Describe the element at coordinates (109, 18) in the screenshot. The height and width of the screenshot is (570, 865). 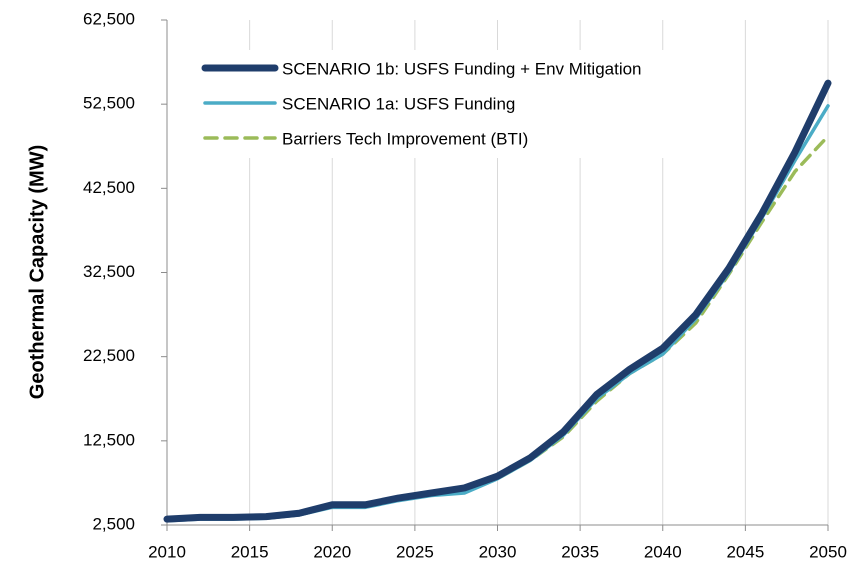
I see `y-tick-label: 62,500` at that location.